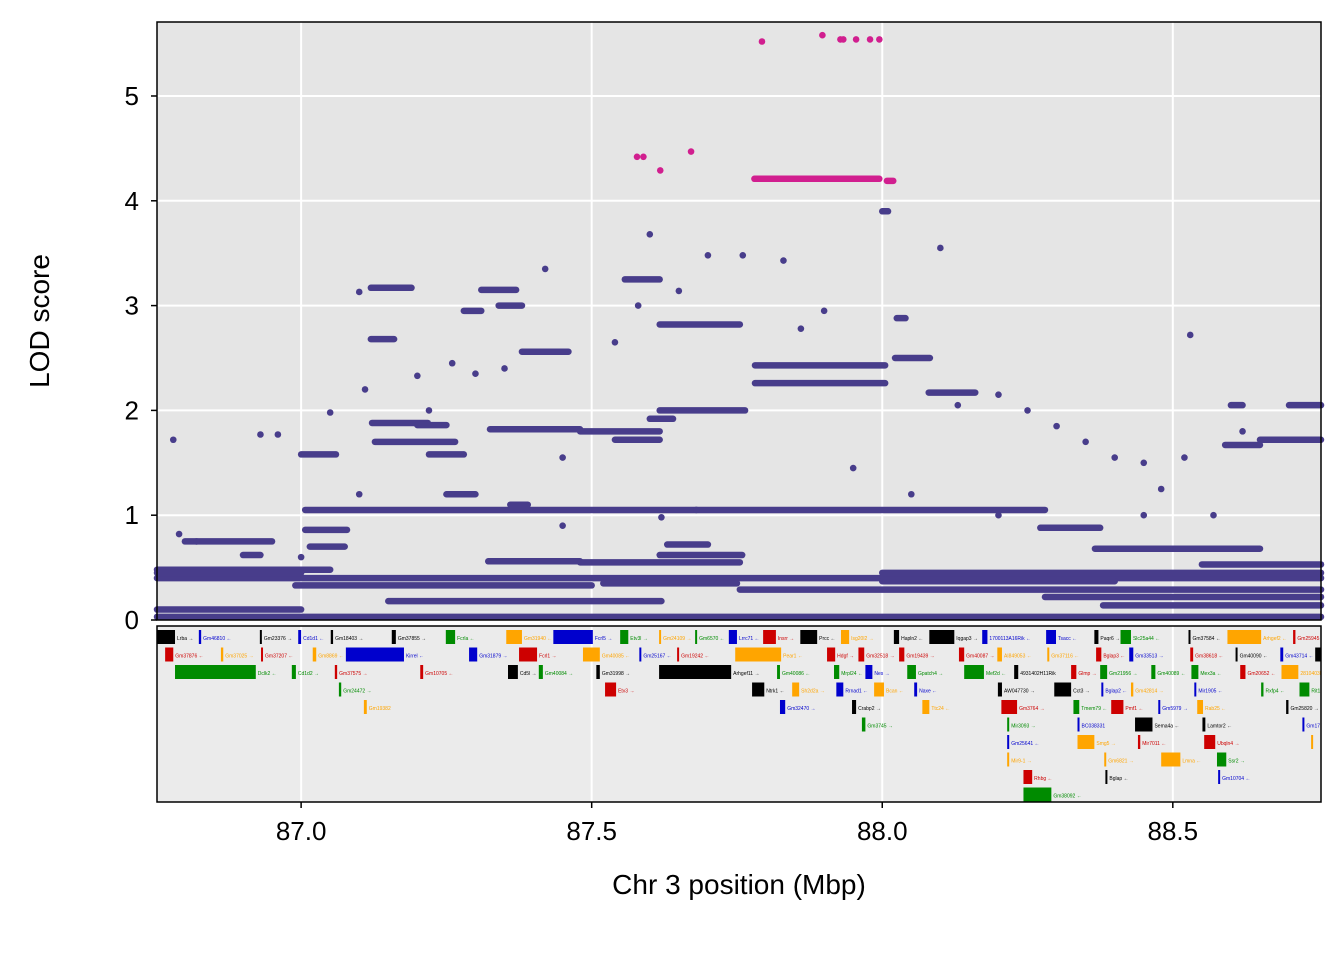 The image size is (1344, 960). Describe the element at coordinates (739, 884) in the screenshot. I see `x-axis-label: Chr 3 position (Mbp)` at that location.